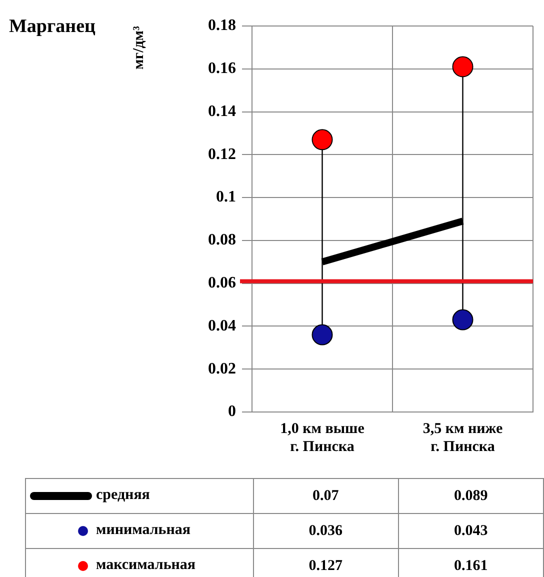 The width and height of the screenshot is (544, 577). Describe the element at coordinates (325, 496) in the screenshot. I see `data-label: 0.07` at that location.